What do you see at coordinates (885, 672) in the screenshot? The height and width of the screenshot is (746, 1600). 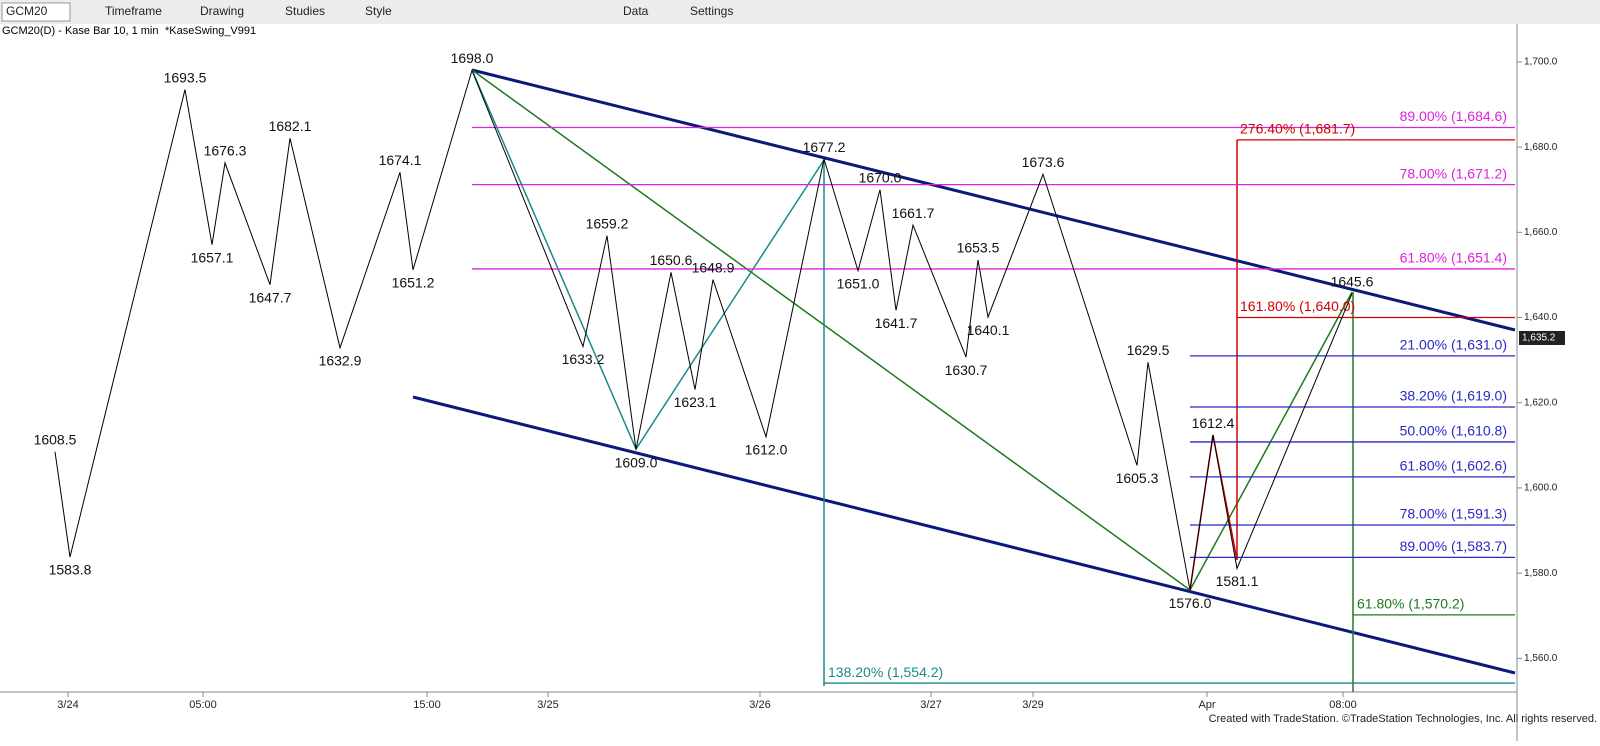 I see `fib-label: 138.20% (1,554.2)` at bounding box center [885, 672].